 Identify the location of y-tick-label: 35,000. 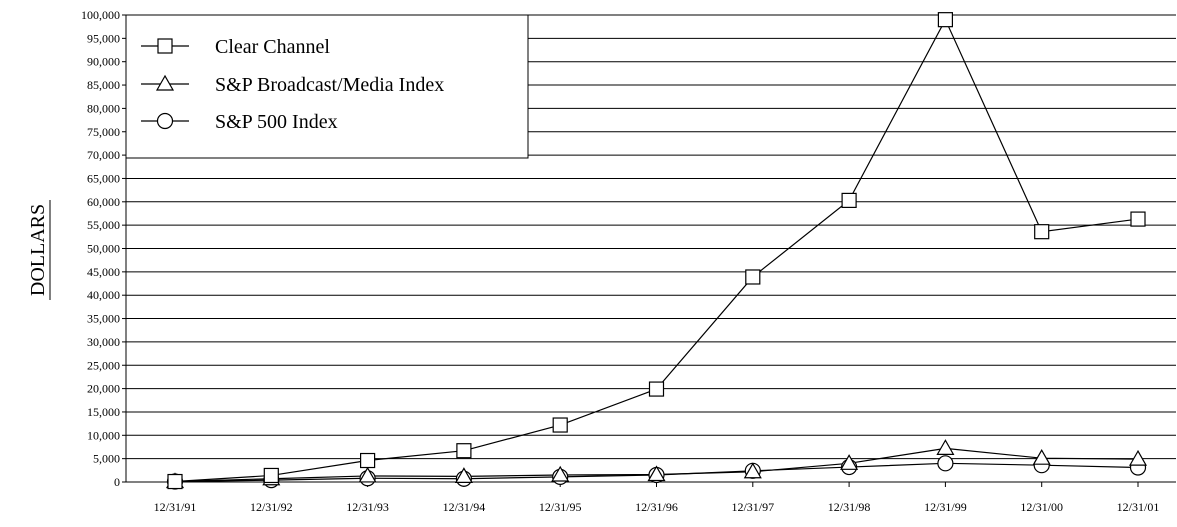
(103, 319).